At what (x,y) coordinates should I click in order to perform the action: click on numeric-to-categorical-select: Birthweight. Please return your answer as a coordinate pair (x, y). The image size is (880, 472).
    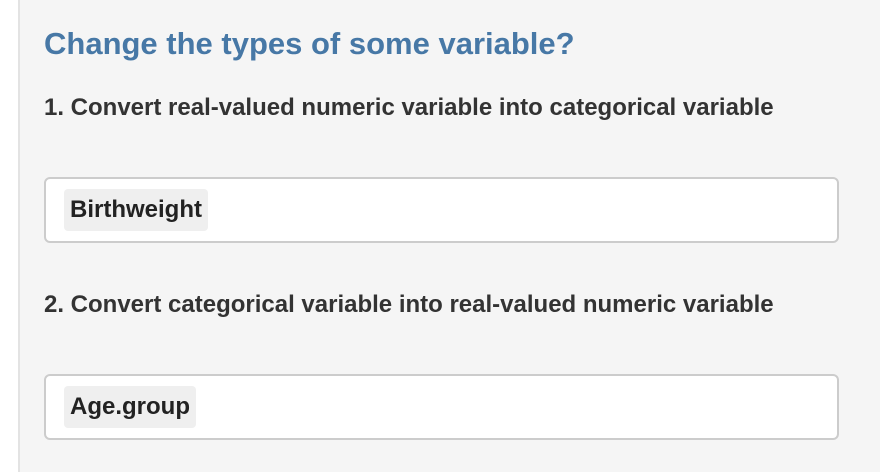
    Looking at the image, I should click on (441, 210).